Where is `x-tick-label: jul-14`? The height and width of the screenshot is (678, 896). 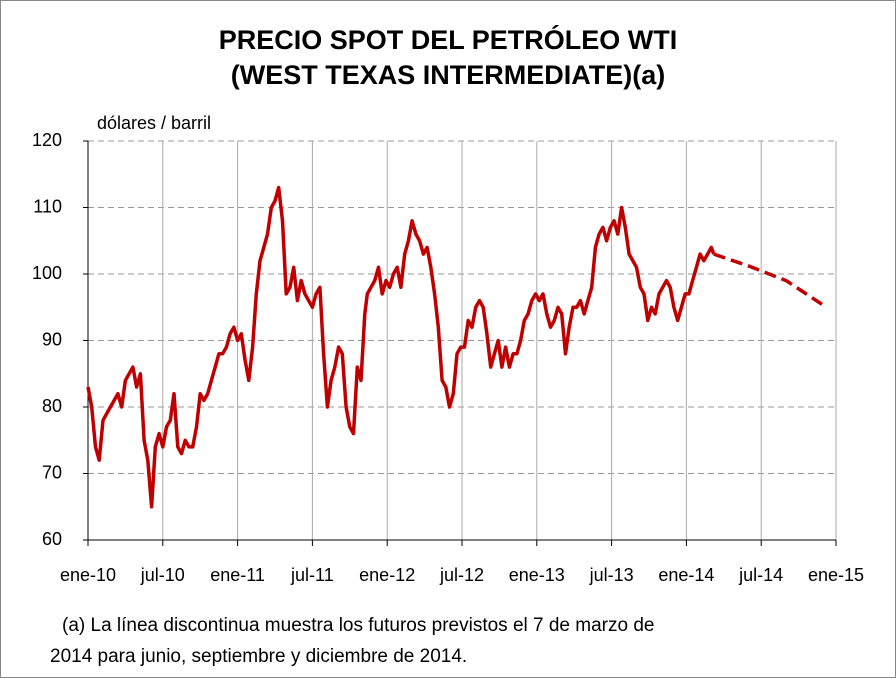
x-tick-label: jul-14 is located at coordinates (760, 575).